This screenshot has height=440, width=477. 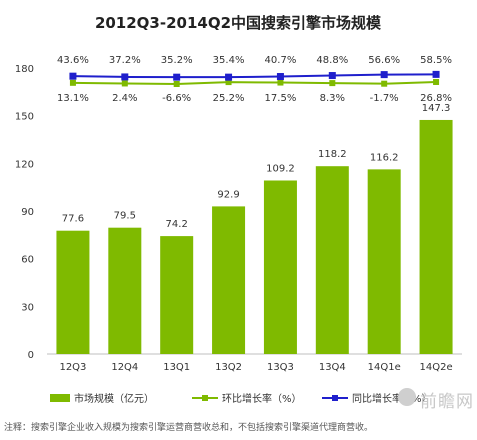 I want to click on legend-swatch-mom-marker, so click(x=205, y=398).